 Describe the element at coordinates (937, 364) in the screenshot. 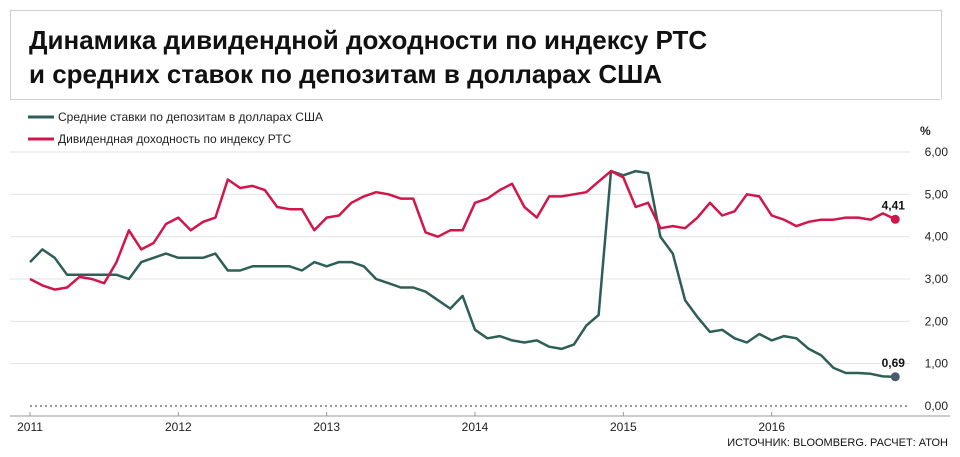

I see `y-tick-label: 1,00` at that location.